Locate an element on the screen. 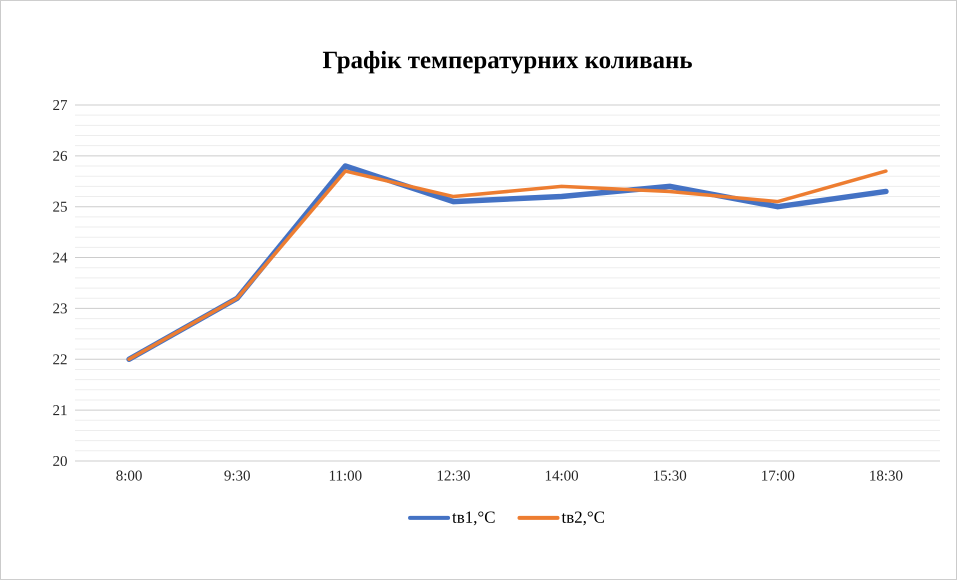 The height and width of the screenshot is (580, 957). y-tick-label: 20 is located at coordinates (60, 461).